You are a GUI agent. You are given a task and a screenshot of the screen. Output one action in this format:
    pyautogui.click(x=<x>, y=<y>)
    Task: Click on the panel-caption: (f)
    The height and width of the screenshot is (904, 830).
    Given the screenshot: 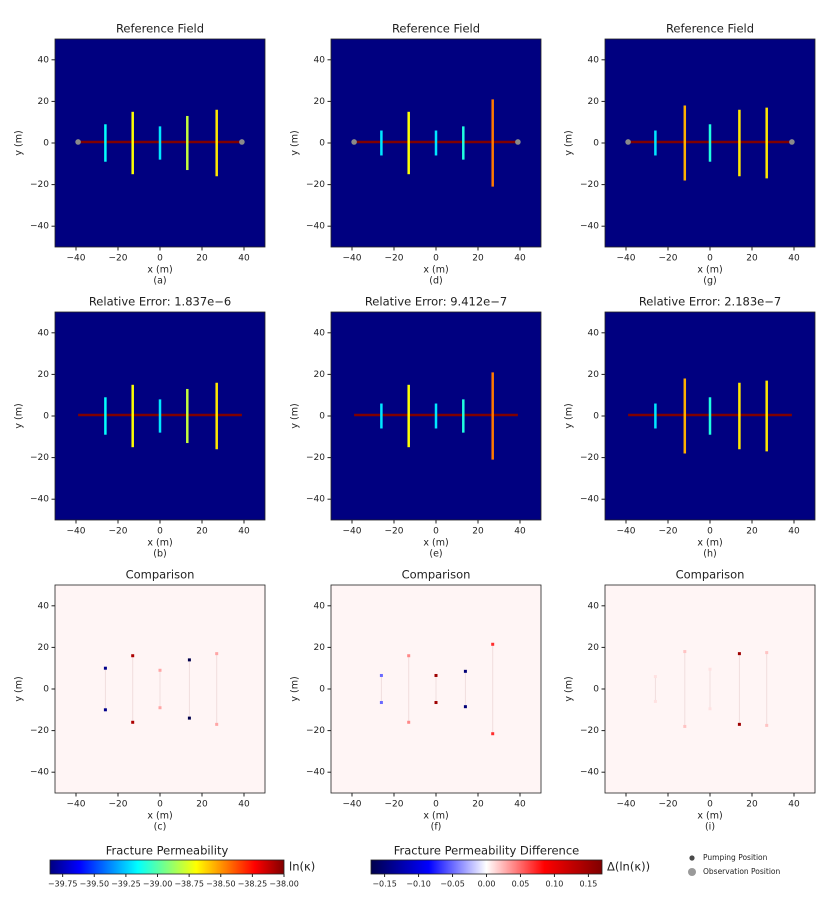 What is the action you would take?
    pyautogui.click(x=436, y=827)
    